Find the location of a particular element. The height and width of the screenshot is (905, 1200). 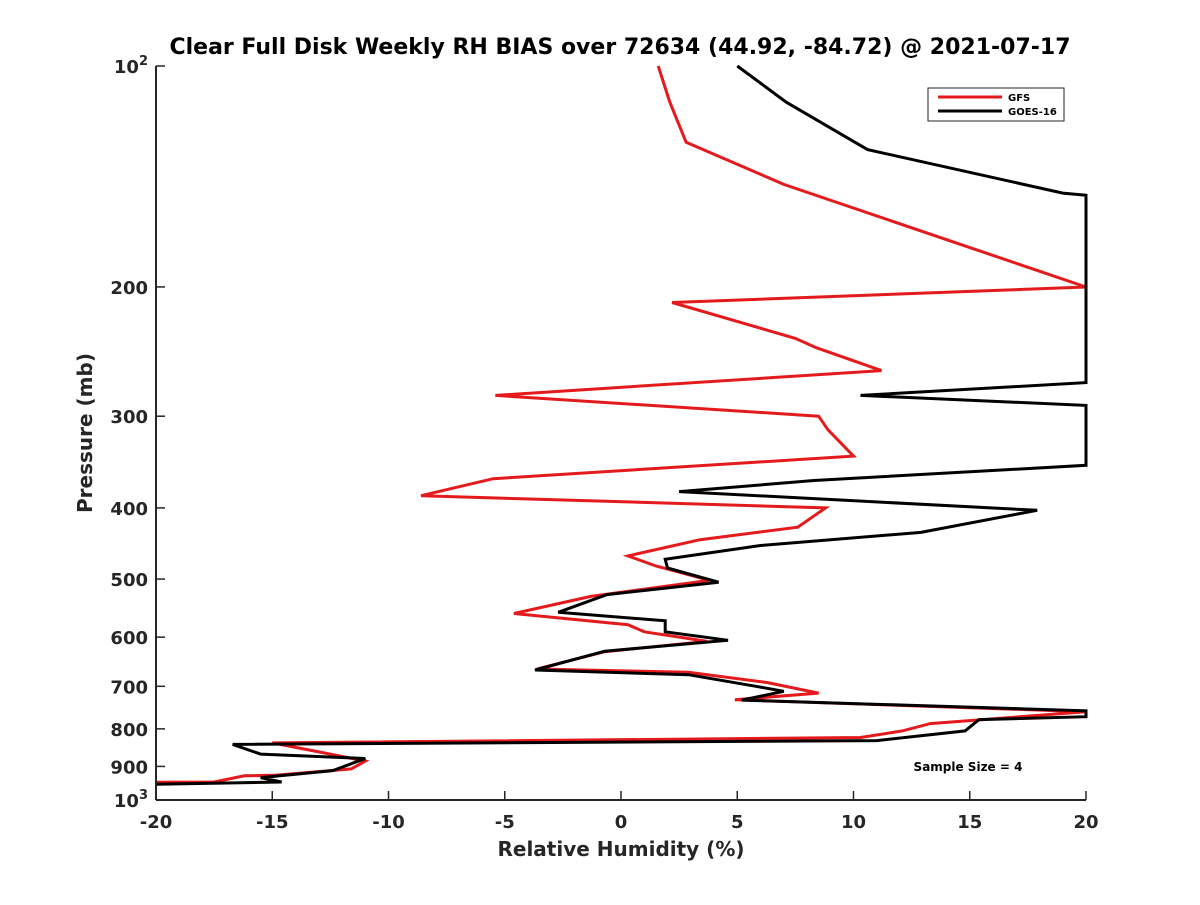

x-tick-label: -5 is located at coordinates (505, 822).